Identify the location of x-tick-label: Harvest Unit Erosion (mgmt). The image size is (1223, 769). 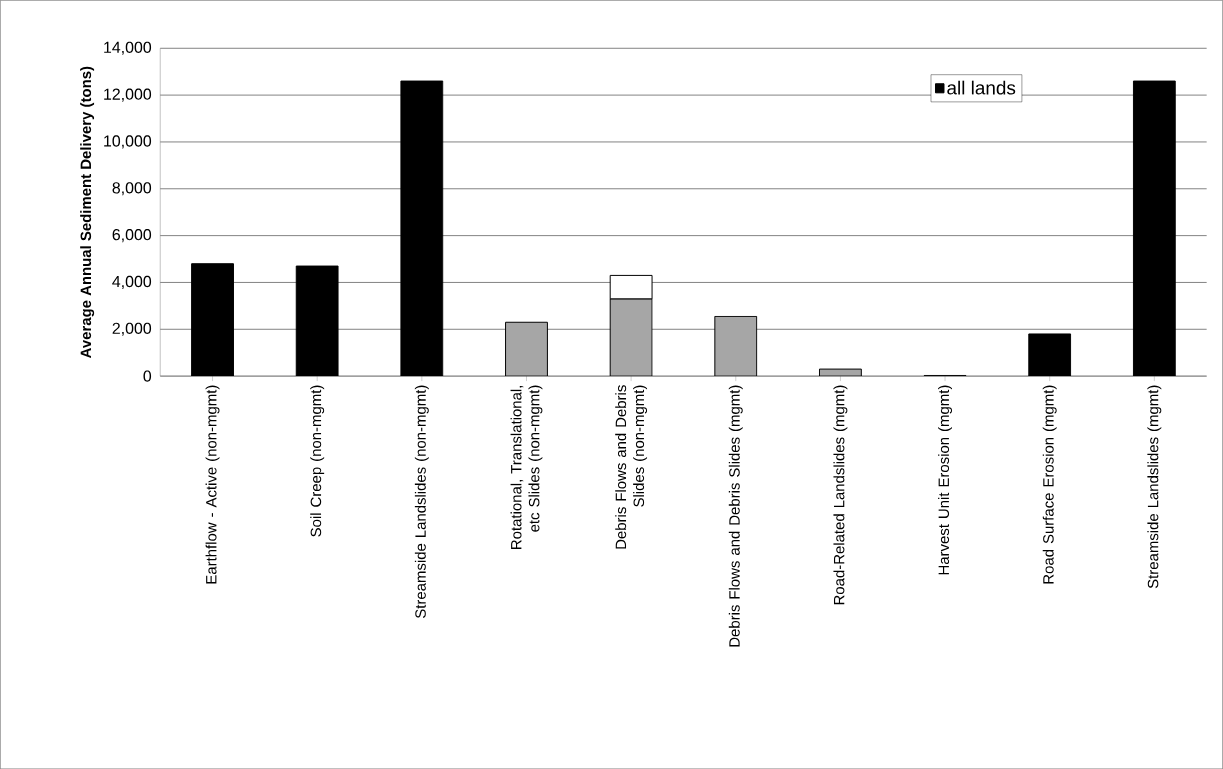
(945, 480).